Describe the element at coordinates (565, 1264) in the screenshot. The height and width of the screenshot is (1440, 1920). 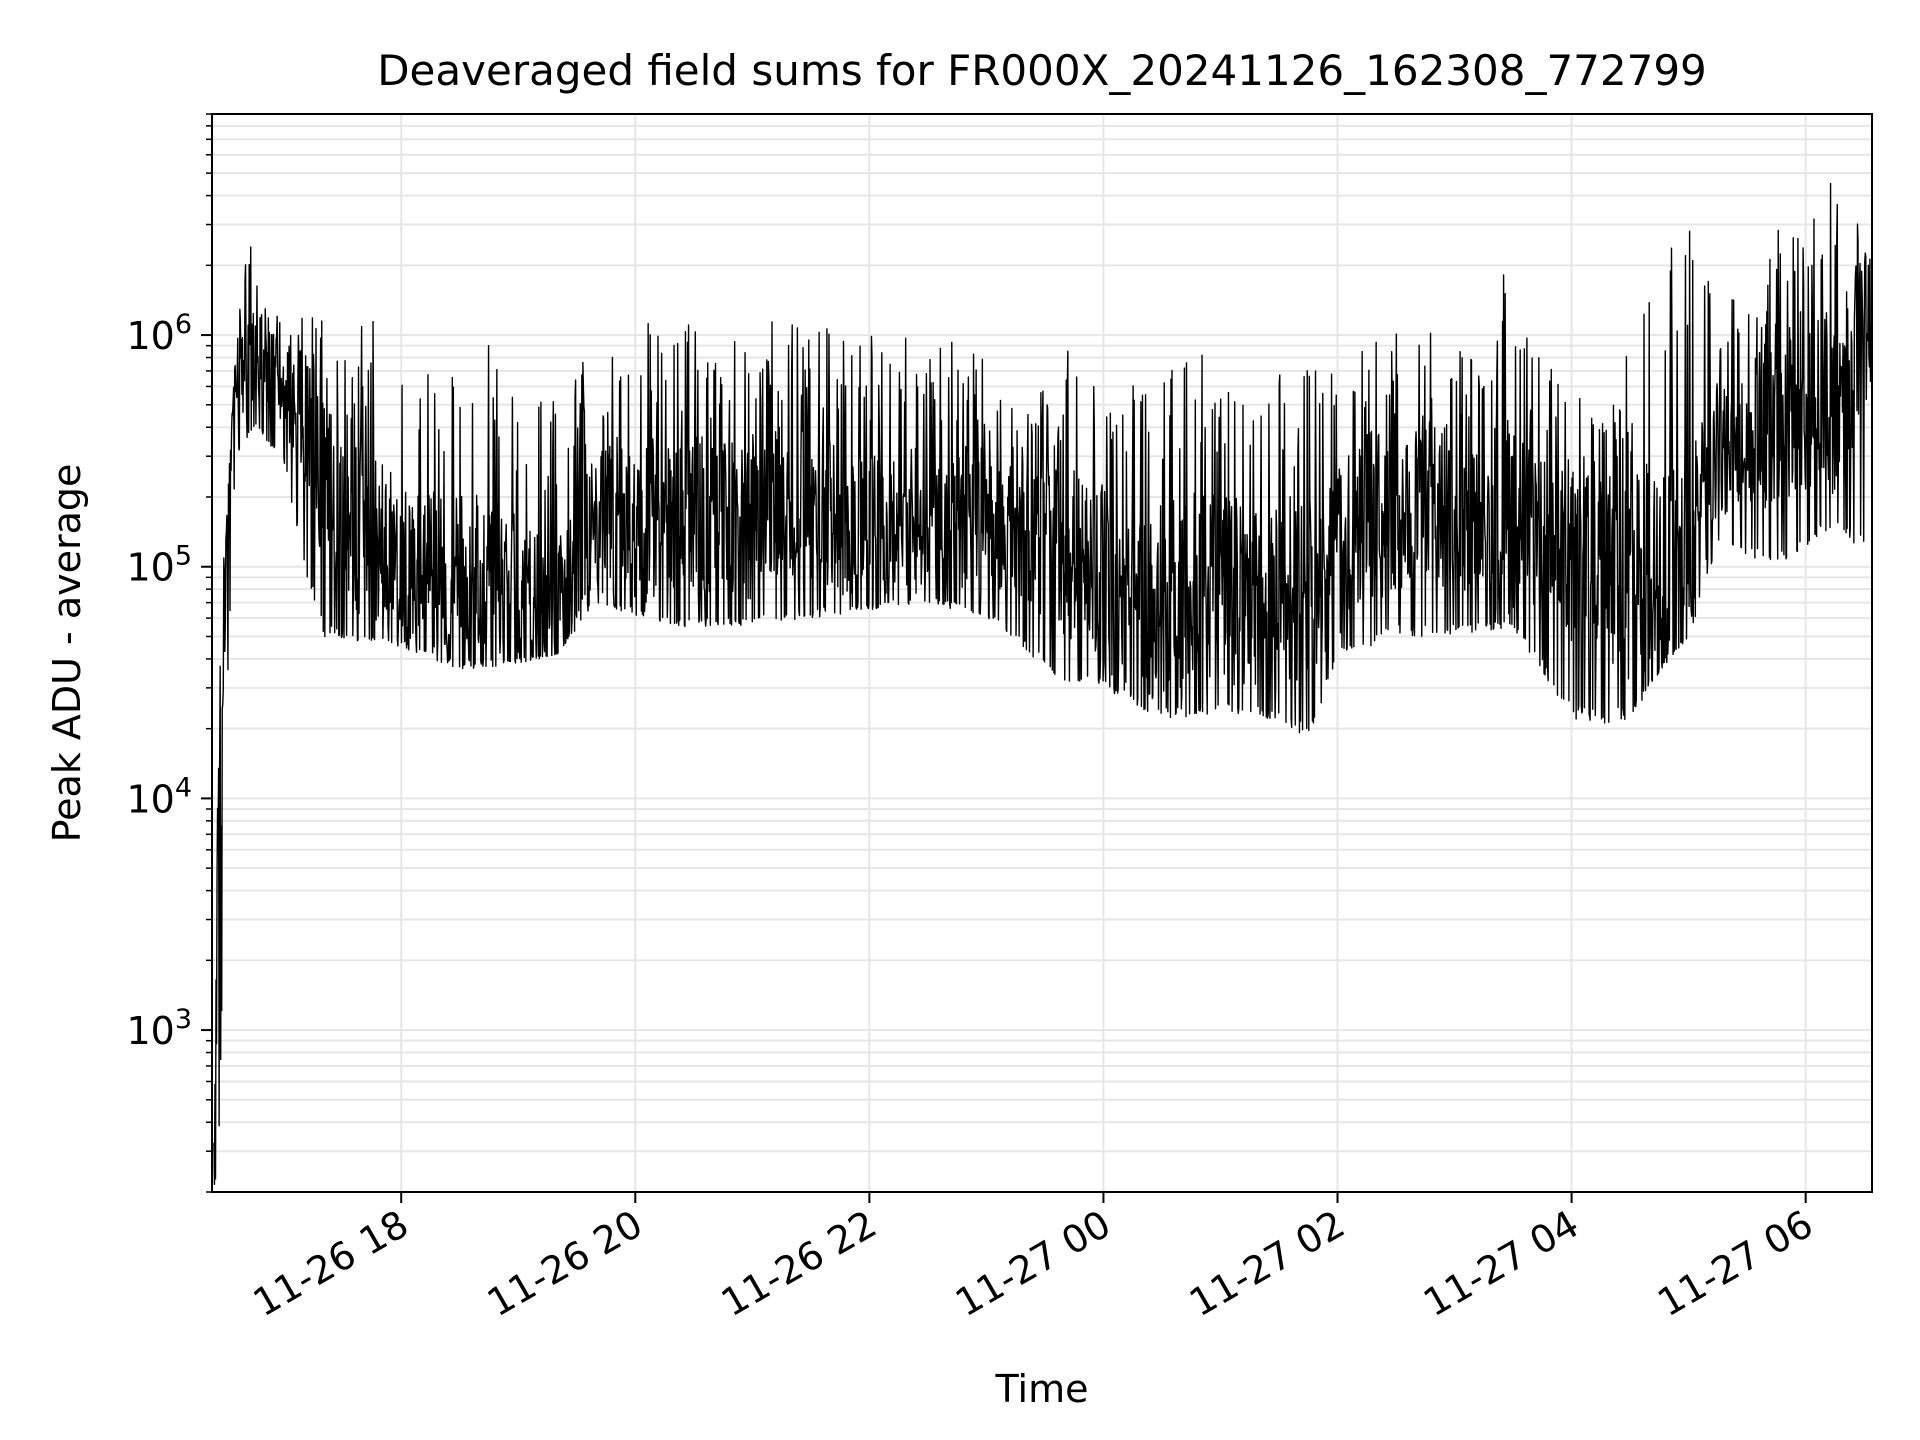
I see `x-tick-label: 11-26 20` at that location.